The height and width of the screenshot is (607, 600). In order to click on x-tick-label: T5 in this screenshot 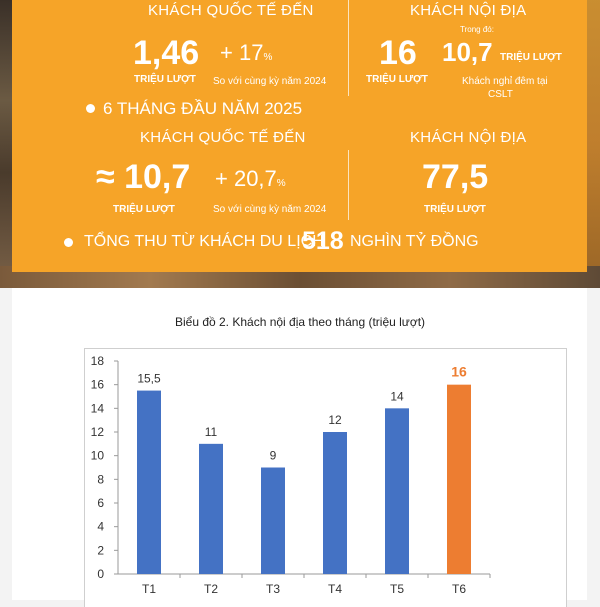, I will do `click(397, 589)`.